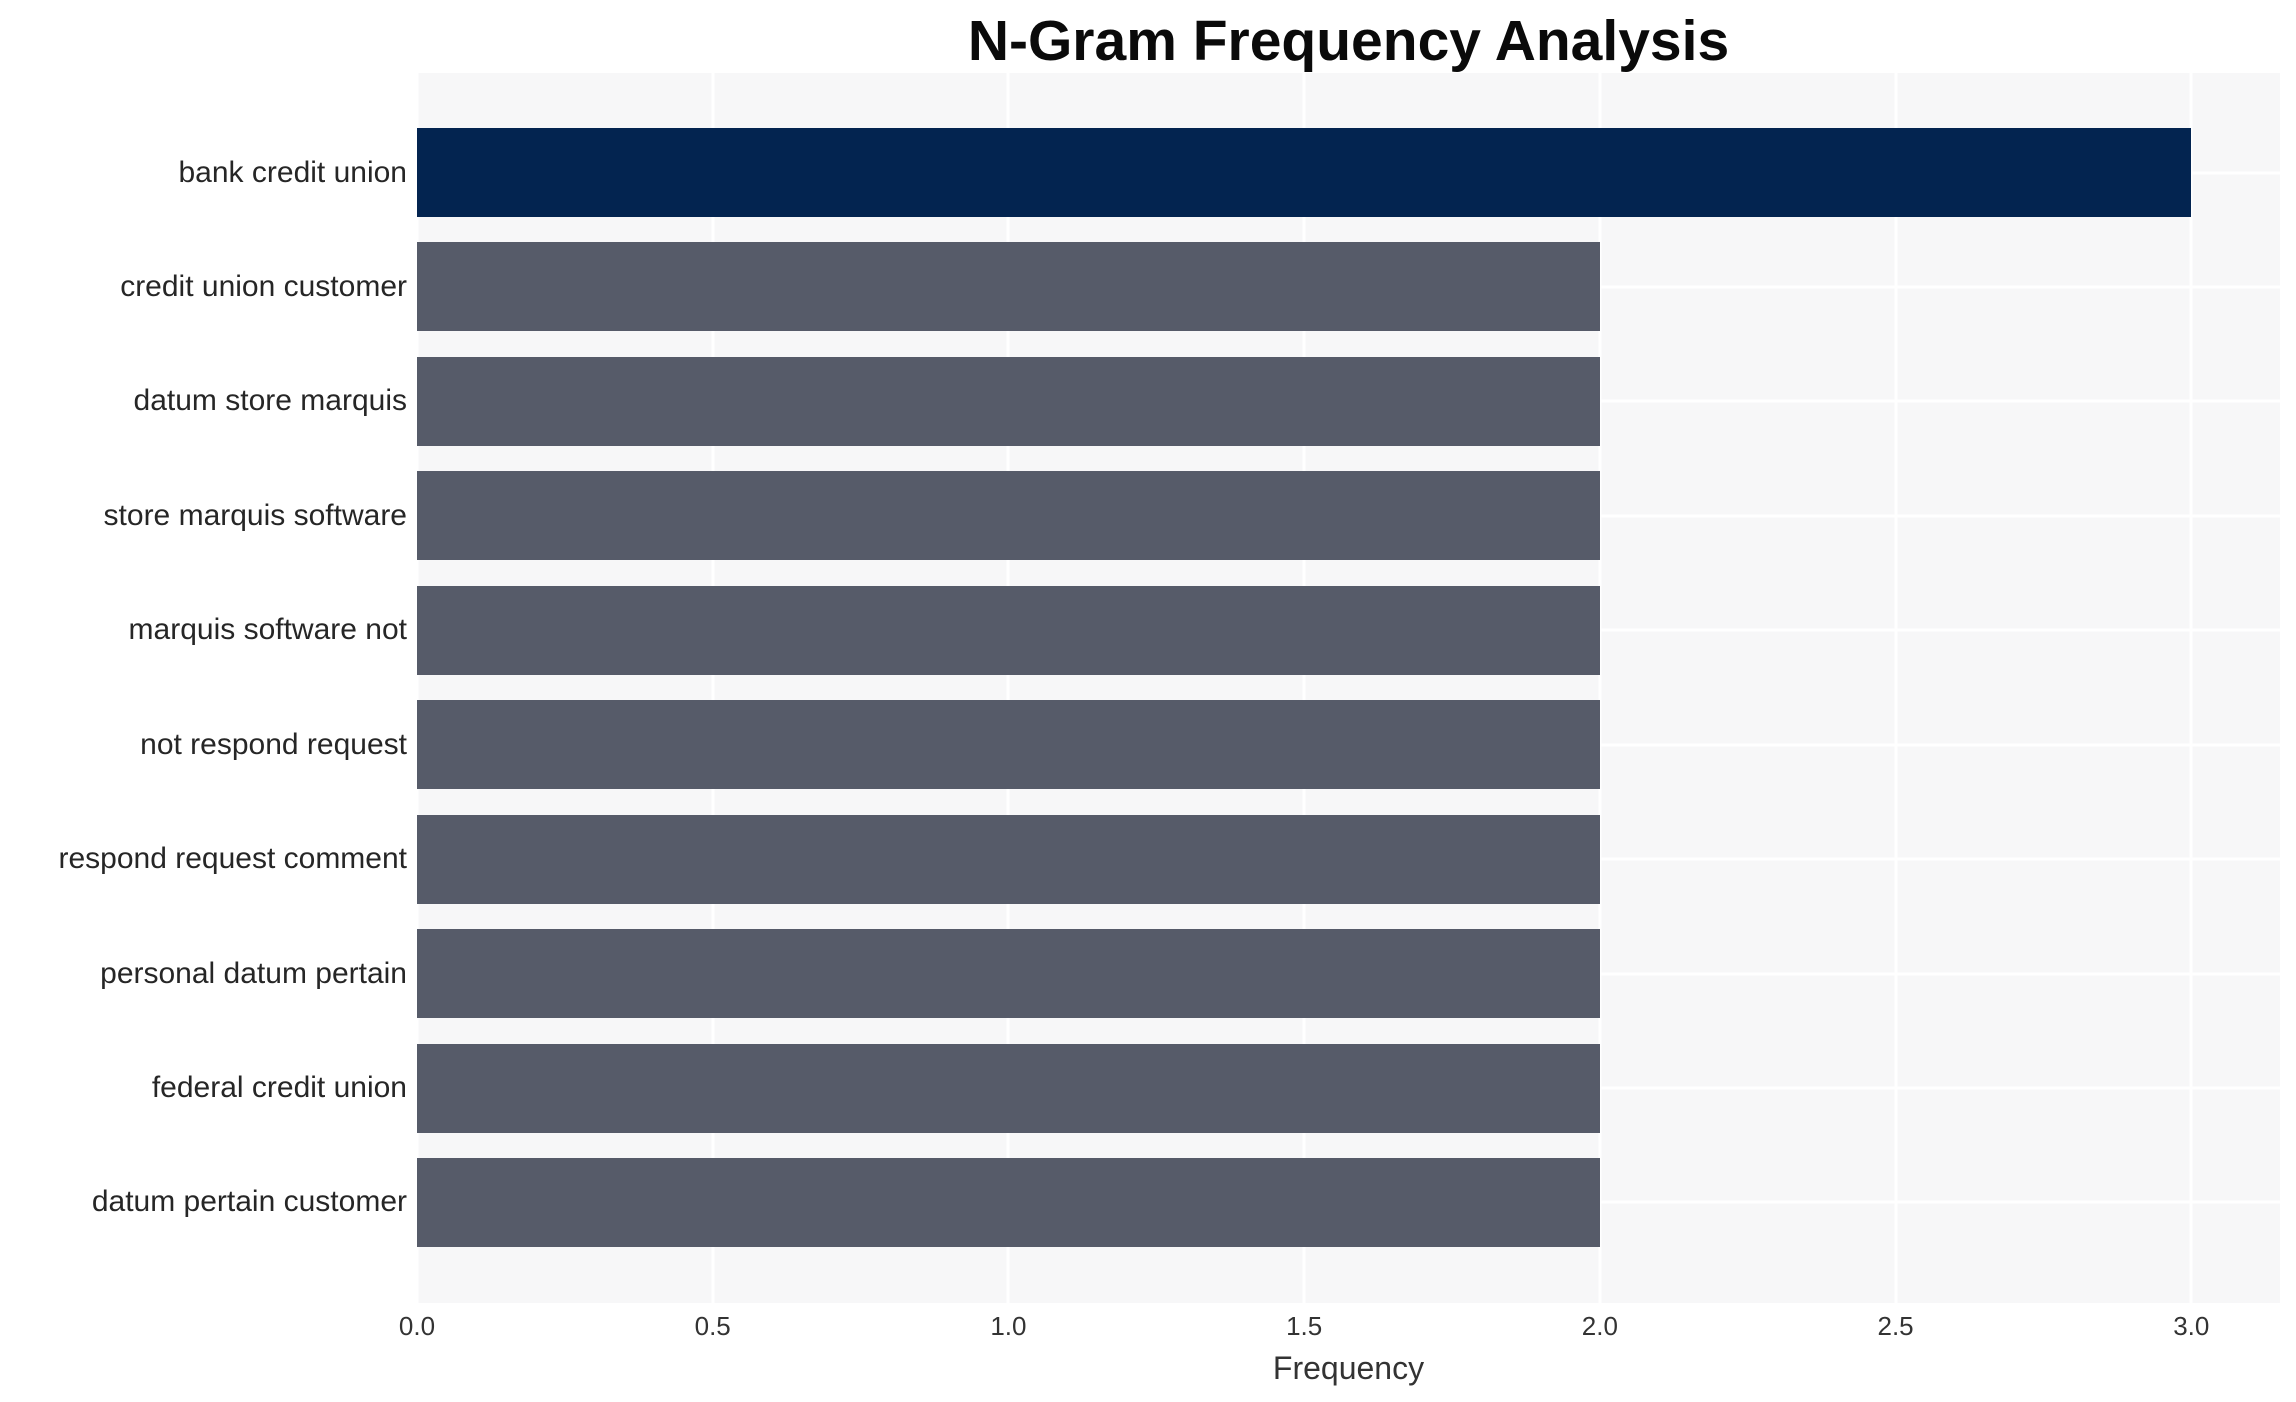 The height and width of the screenshot is (1402, 2296). Describe the element at coordinates (263, 286) in the screenshot. I see `y-category-label: credit union customer` at that location.